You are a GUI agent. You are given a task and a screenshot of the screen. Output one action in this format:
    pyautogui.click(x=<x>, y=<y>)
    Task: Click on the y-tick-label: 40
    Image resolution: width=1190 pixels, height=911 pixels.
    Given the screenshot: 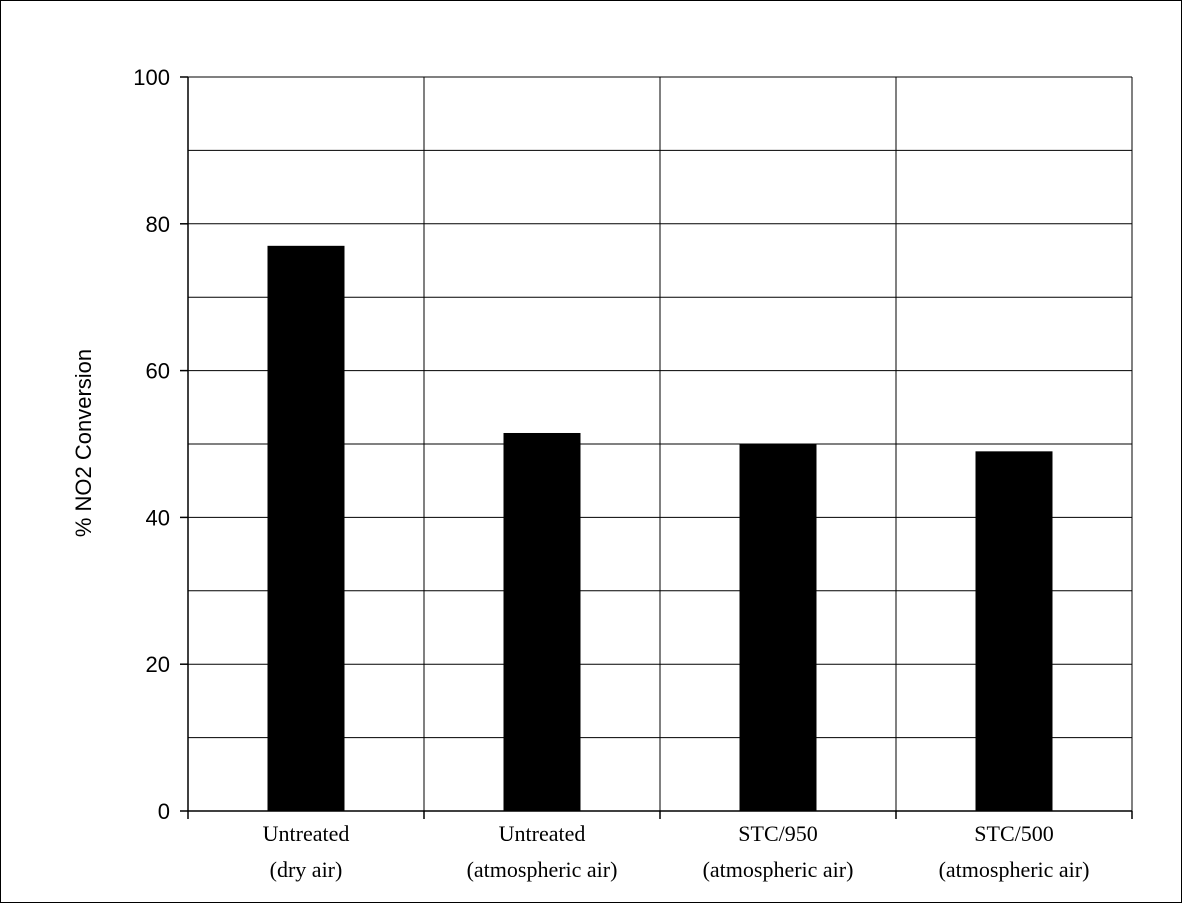 What is the action you would take?
    pyautogui.click(x=158, y=517)
    